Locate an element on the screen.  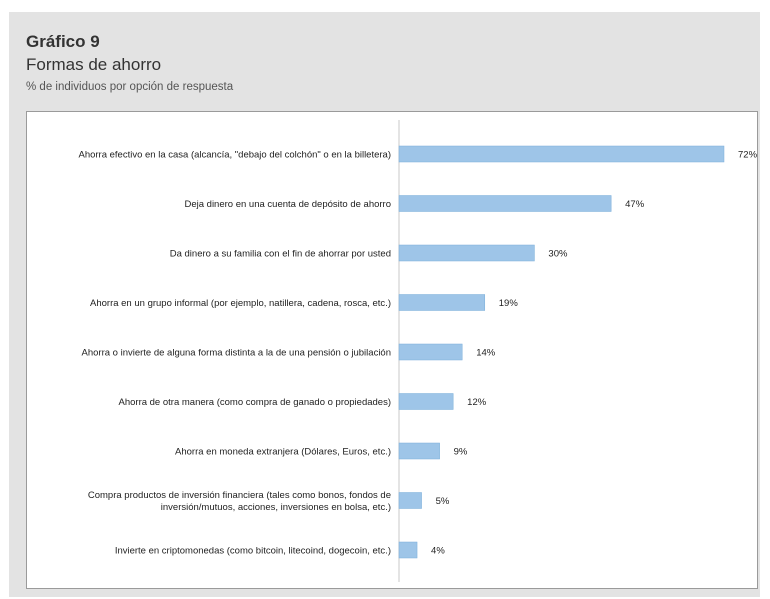
value-label-9: 4% is located at coordinates (438, 551).